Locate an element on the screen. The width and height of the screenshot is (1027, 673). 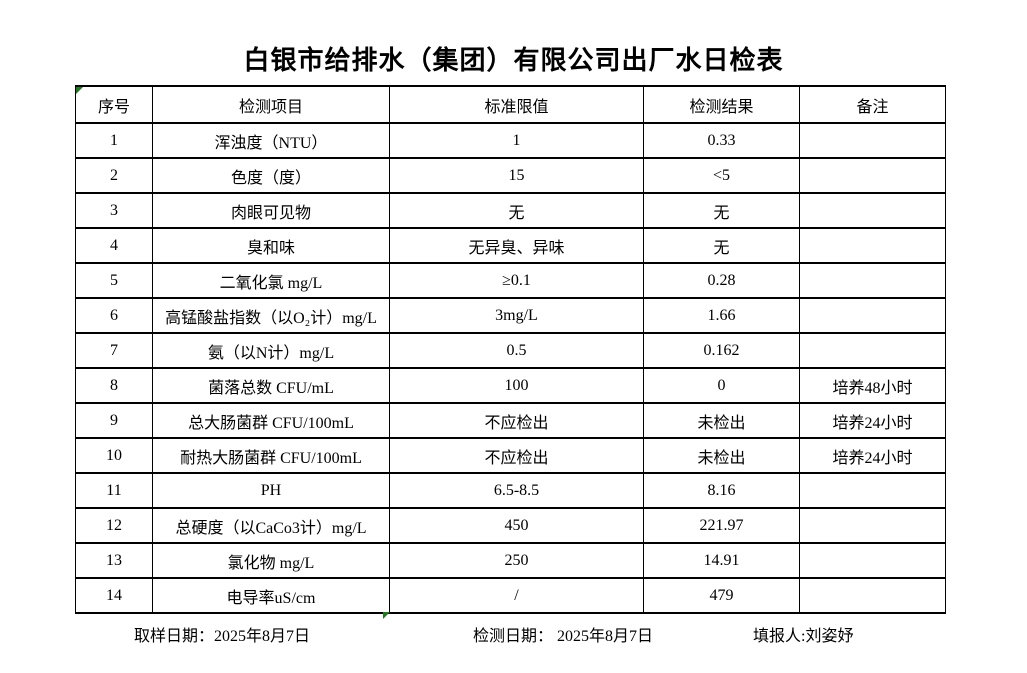
test-result-cell: 0 is located at coordinates (721, 385).